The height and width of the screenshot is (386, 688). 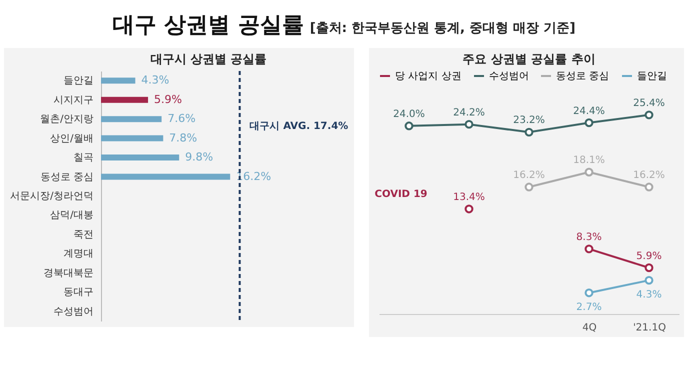 I want to click on y-tick-label: 동성로 중심, so click(x=67, y=177).